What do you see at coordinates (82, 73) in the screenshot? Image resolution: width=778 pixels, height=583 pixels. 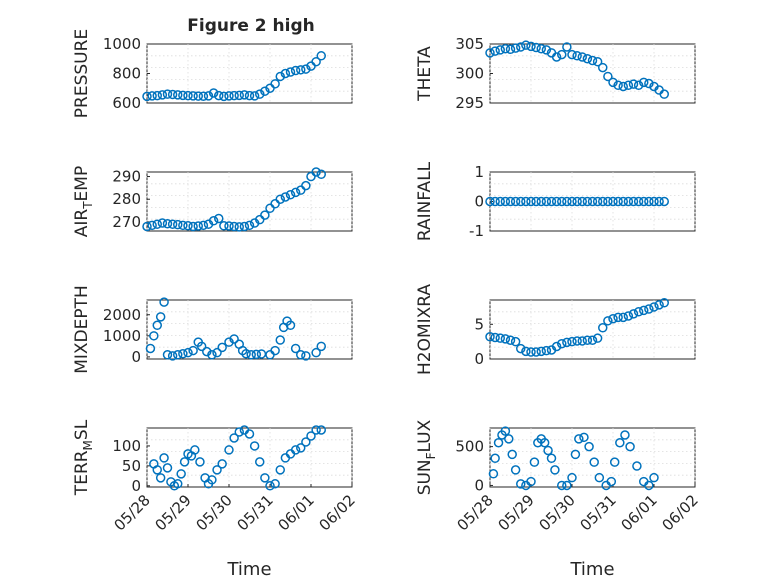 I see `y-axis-label: PRESSURE` at bounding box center [82, 73].